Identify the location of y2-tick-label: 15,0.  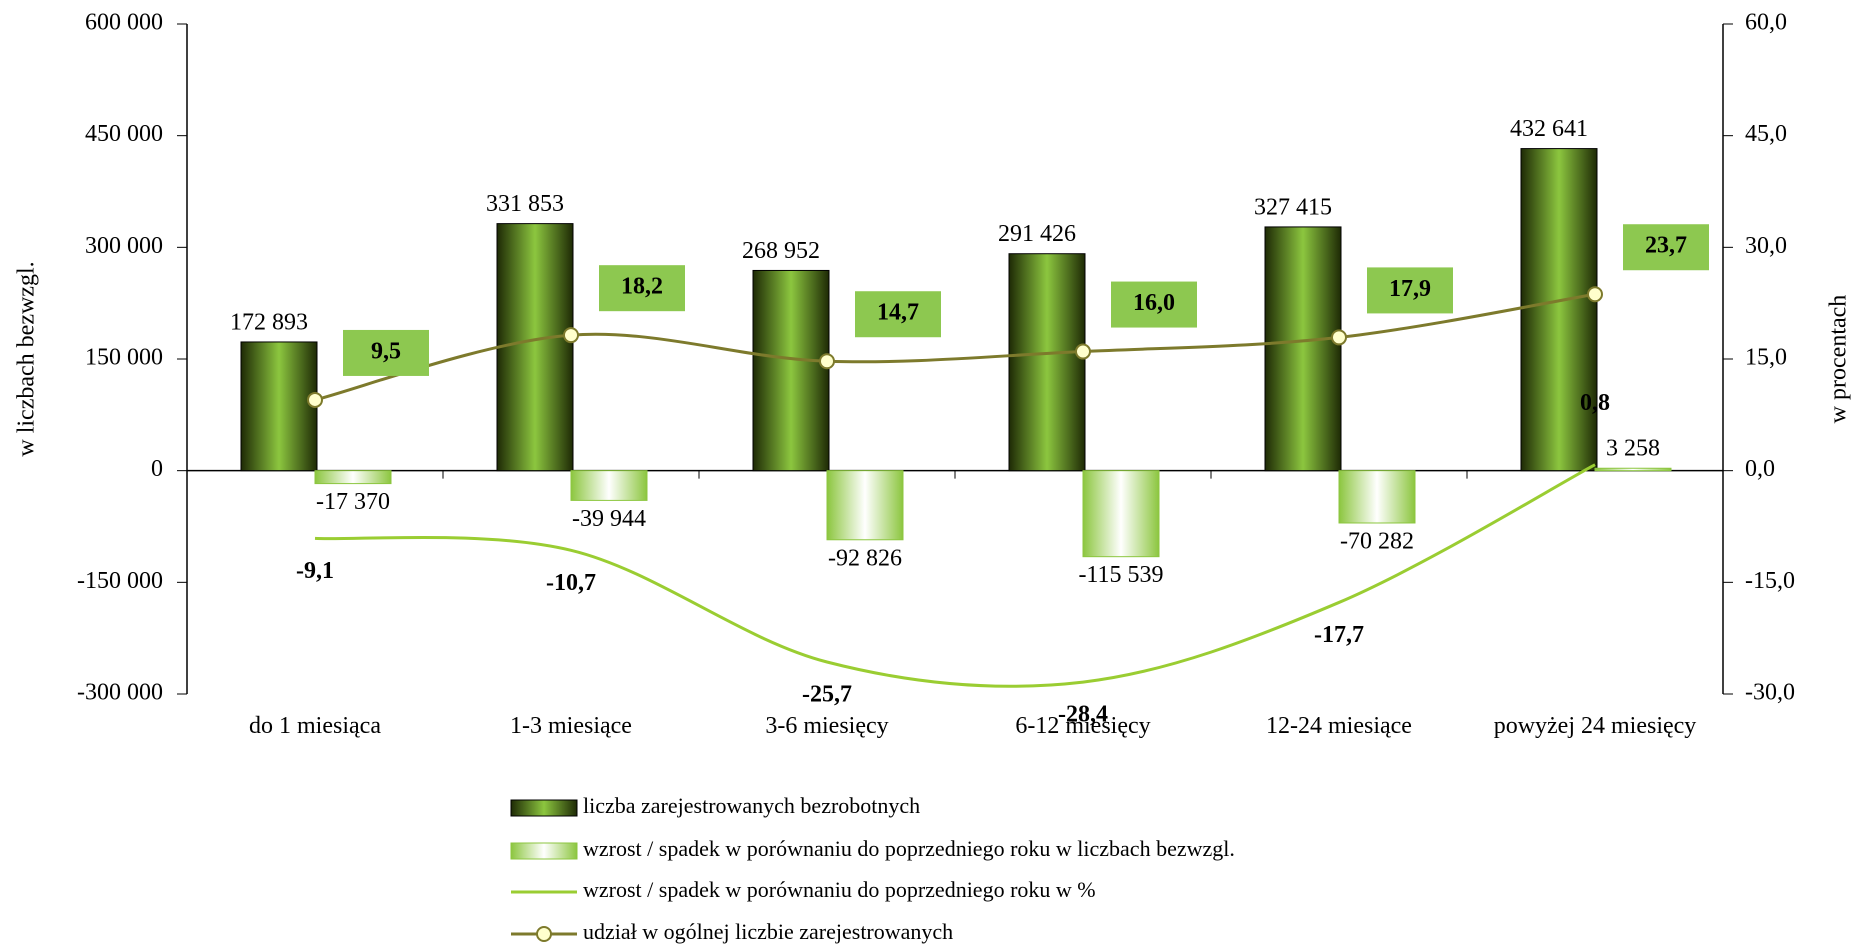
(1766, 358).